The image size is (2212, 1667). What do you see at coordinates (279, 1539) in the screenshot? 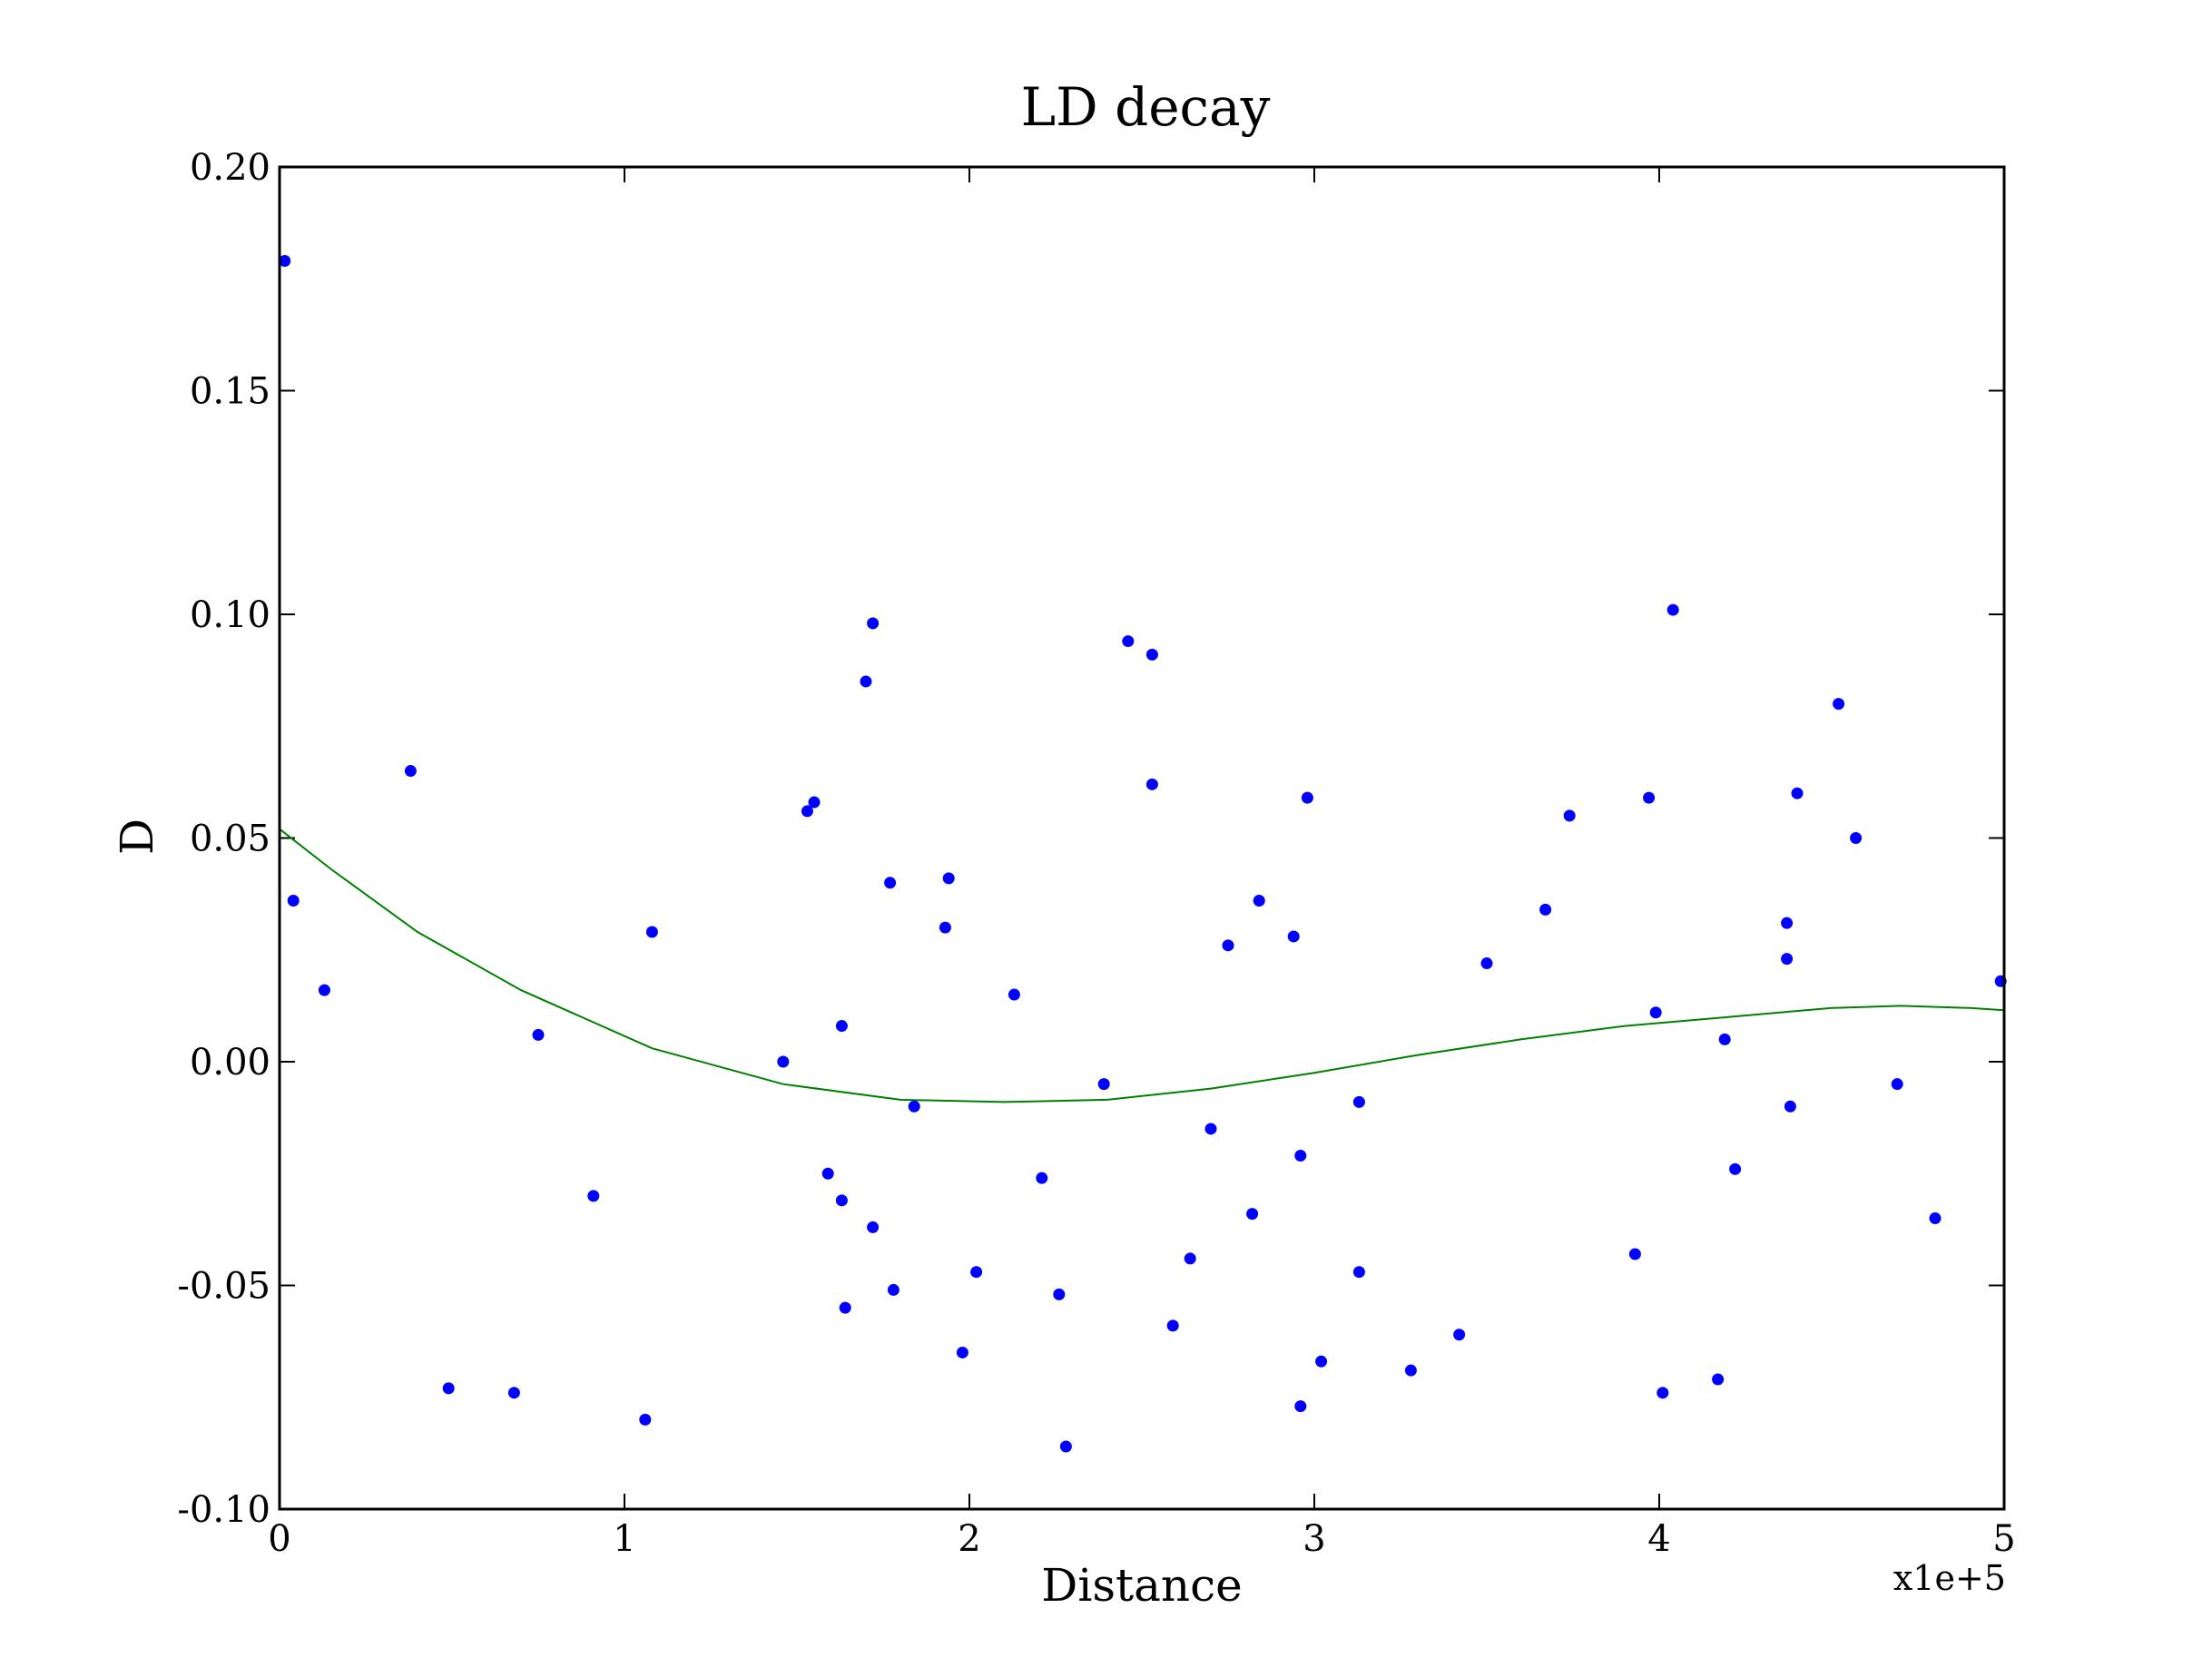
I see `x-tick-label: 0` at bounding box center [279, 1539].